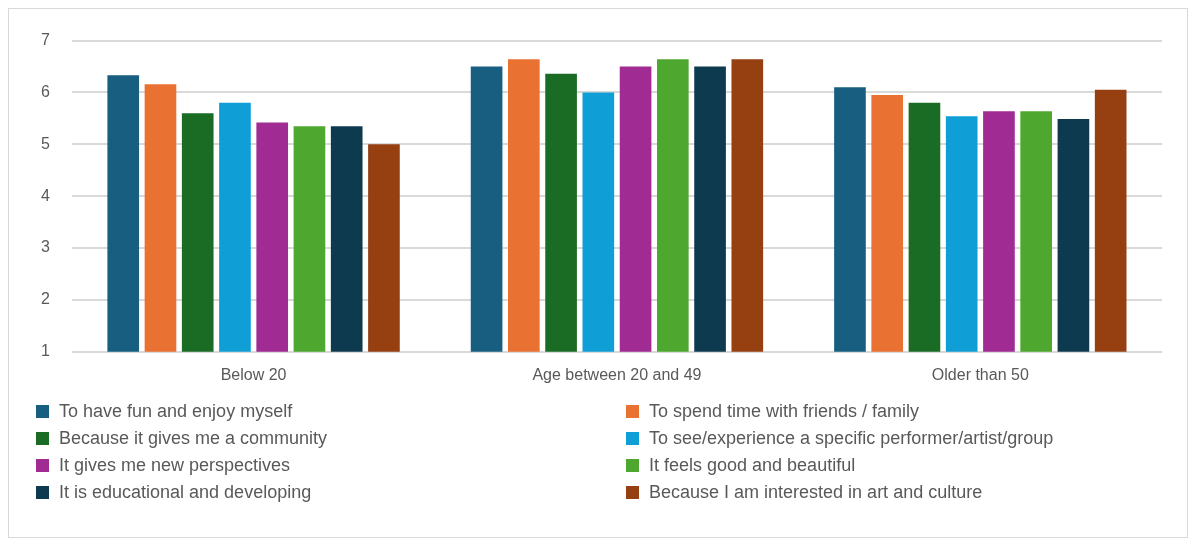 The height and width of the screenshot is (548, 1198). I want to click on legend-label: It gives me new perspectives, so click(175, 465).